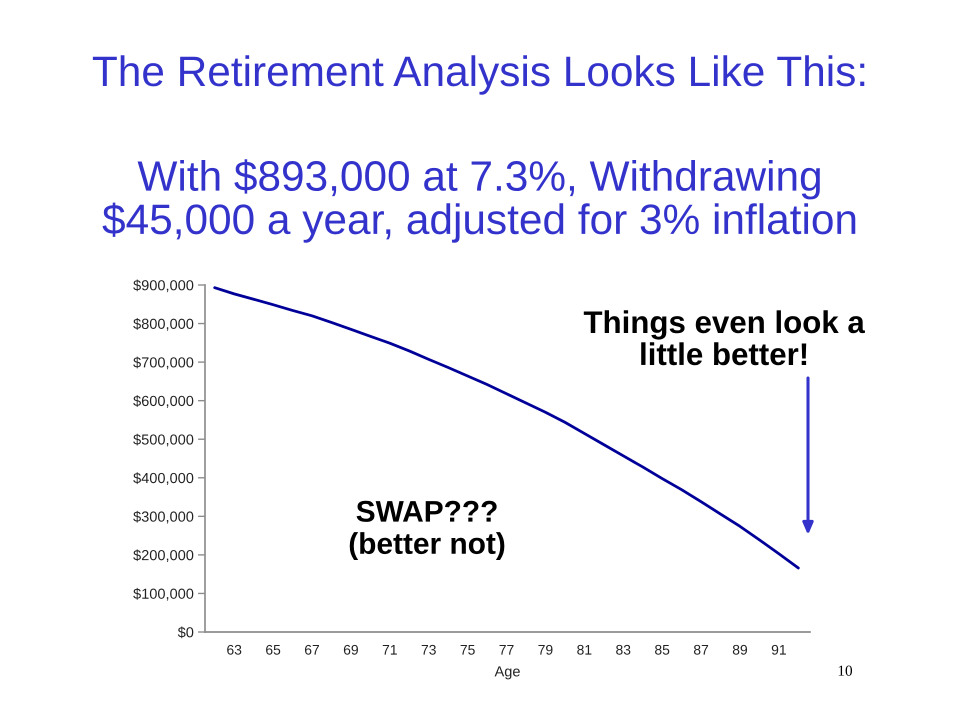  Describe the element at coordinates (545, 649) in the screenshot. I see `x-tick-label: 79` at that location.